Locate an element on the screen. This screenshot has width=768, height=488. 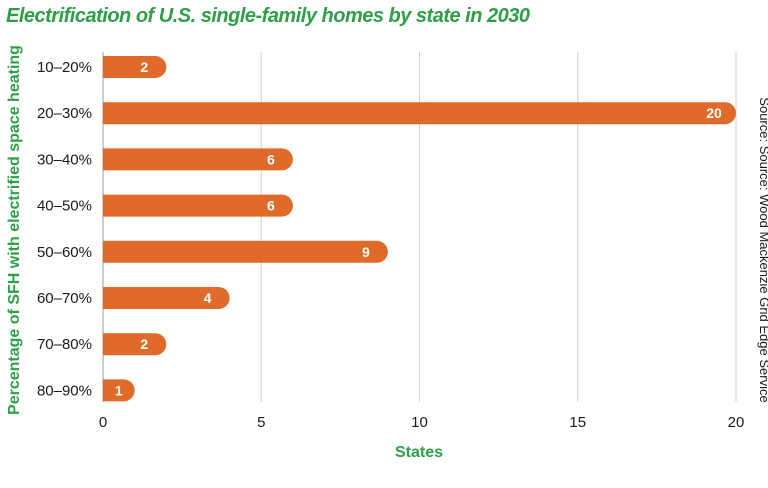
bar-value-label: 9 is located at coordinates (366, 252).